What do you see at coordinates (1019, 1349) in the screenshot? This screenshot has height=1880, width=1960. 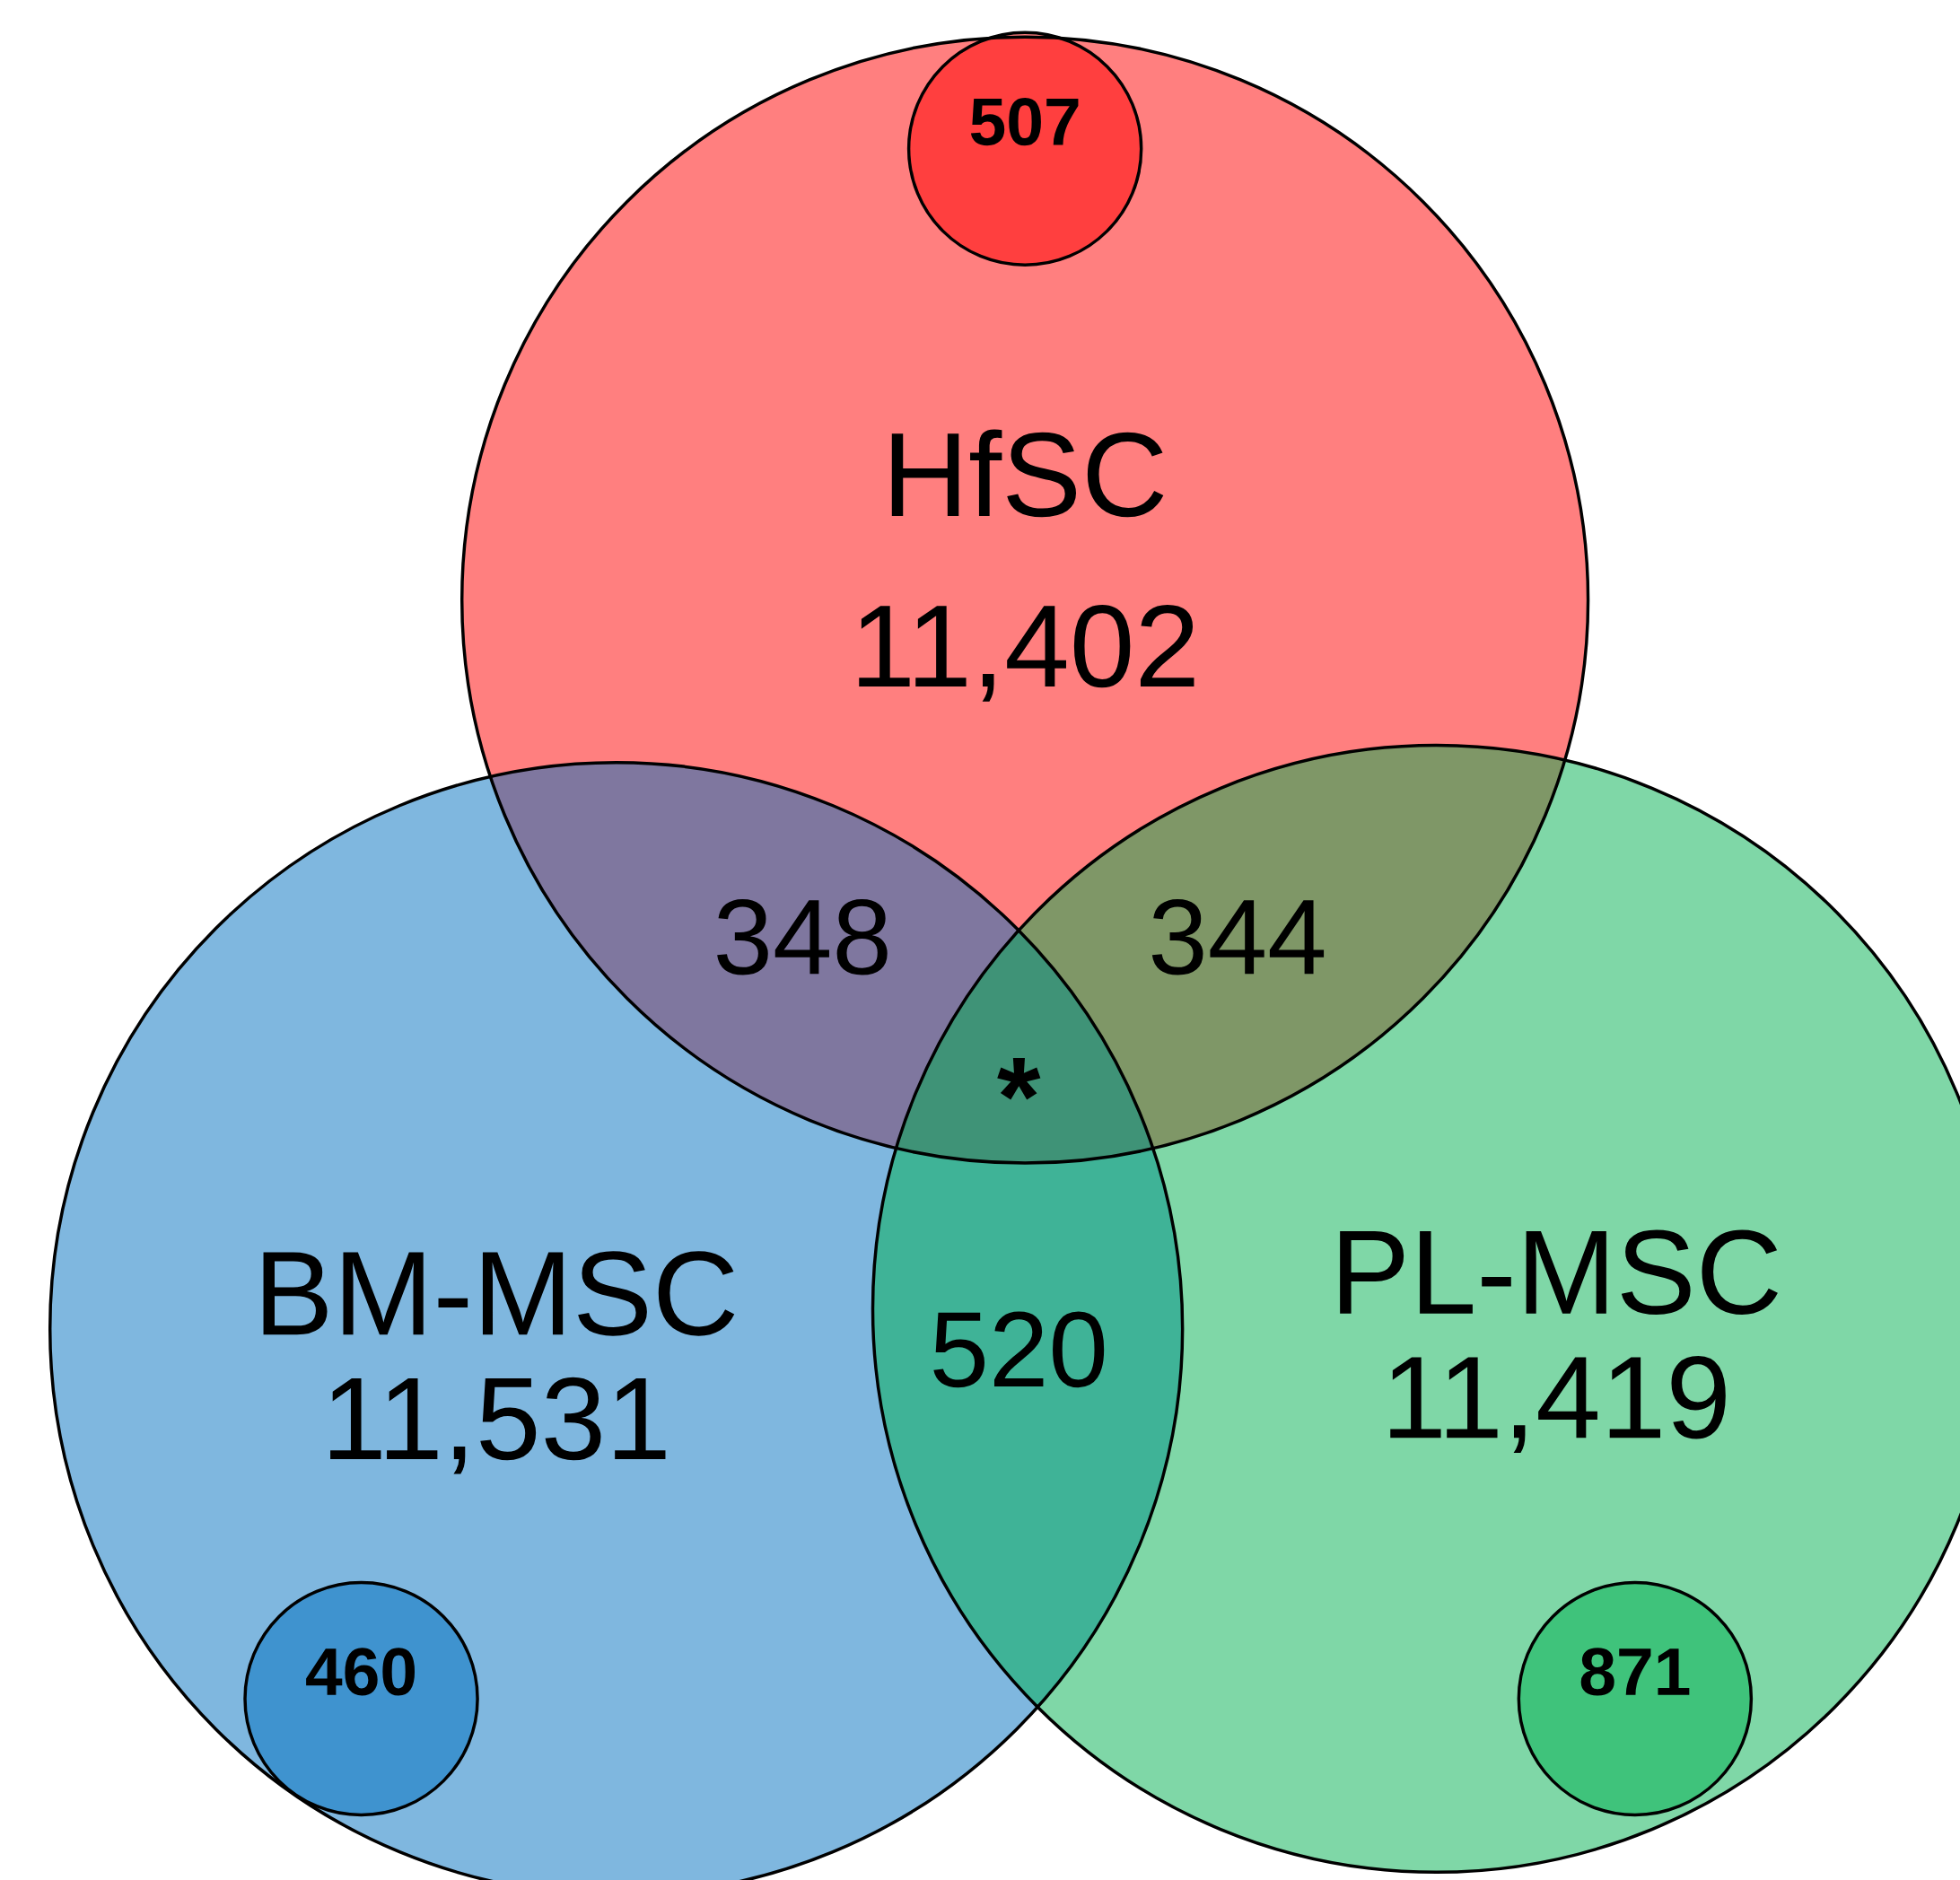 I see `text: 520` at bounding box center [1019, 1349].